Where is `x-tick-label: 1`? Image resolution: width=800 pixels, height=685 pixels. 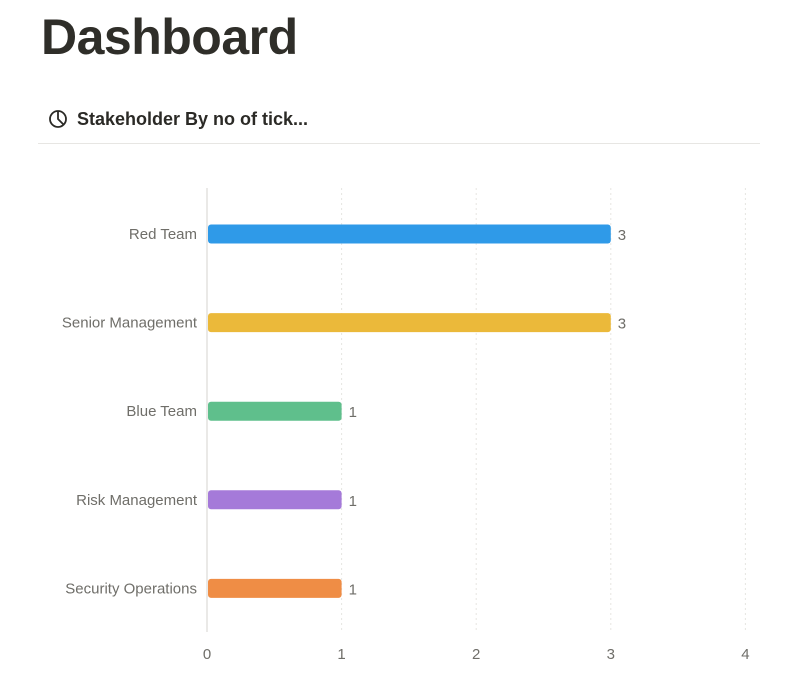
x-tick-label: 1 is located at coordinates (341, 654).